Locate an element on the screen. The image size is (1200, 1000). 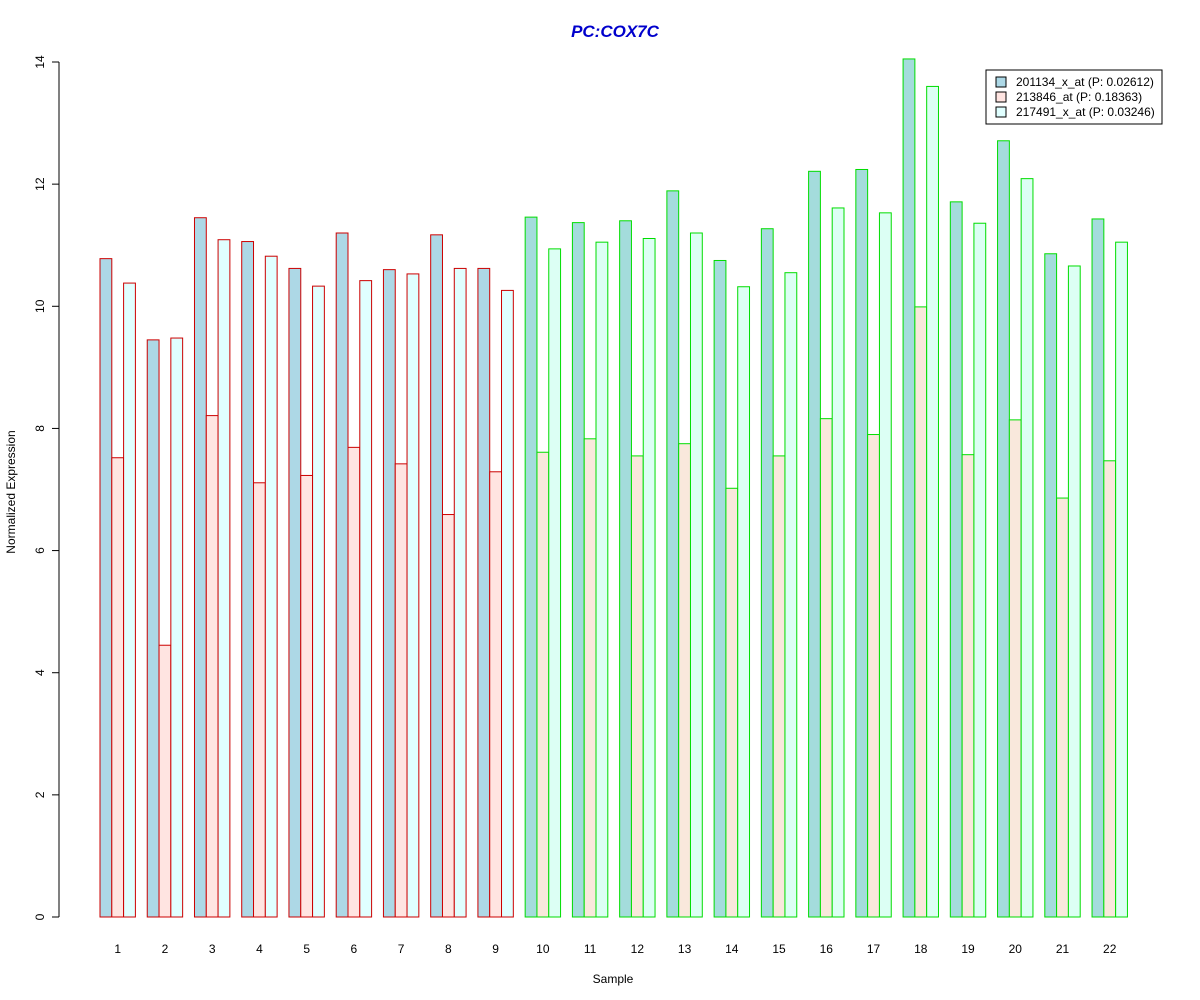
x-tick-label: 16 is located at coordinates (827, 949).